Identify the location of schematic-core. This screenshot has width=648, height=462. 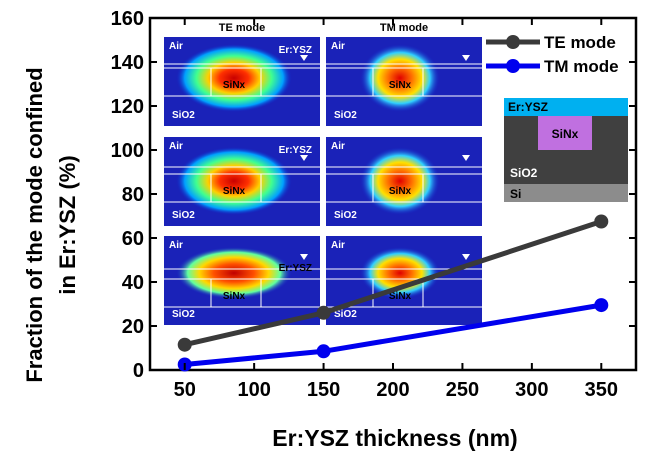
(565, 133).